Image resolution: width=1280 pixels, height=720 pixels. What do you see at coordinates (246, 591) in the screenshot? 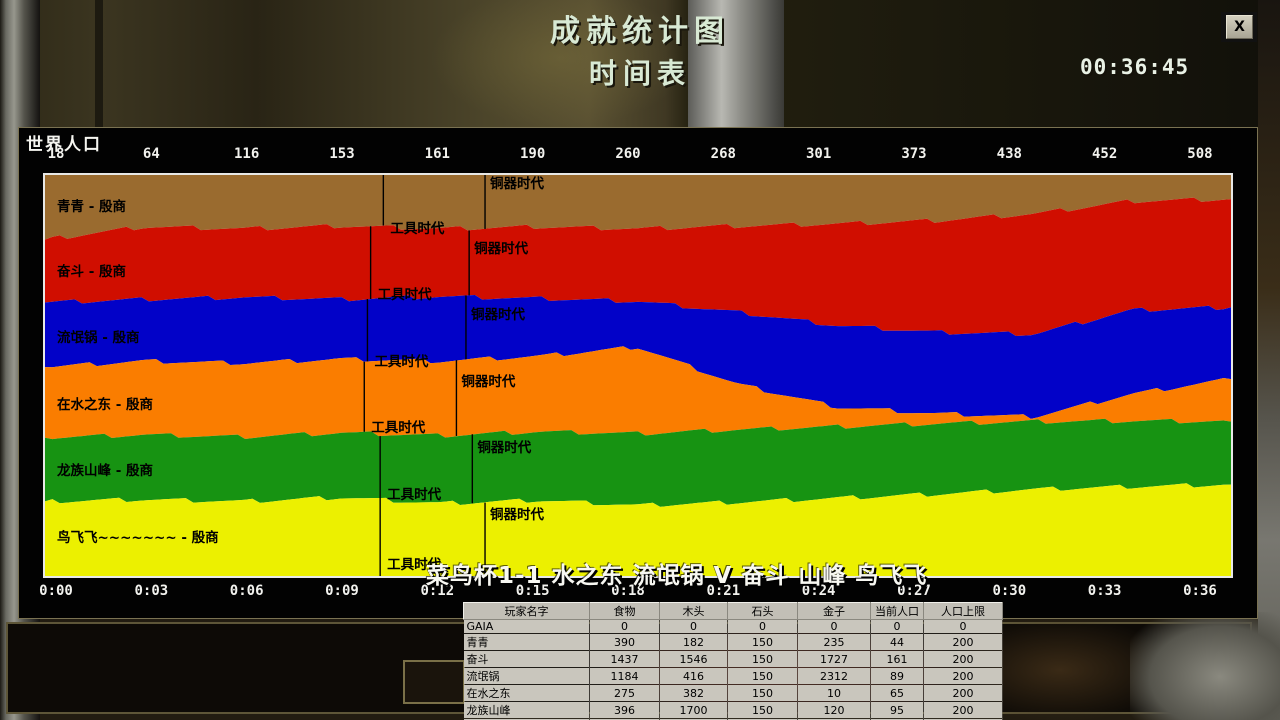
I see `time-tick: 0:06` at bounding box center [246, 591].